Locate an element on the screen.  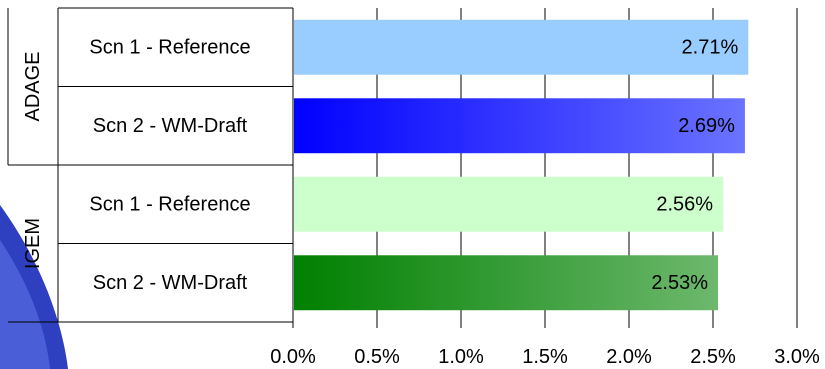
x-tick-label: 1.0% is located at coordinates (461, 357).